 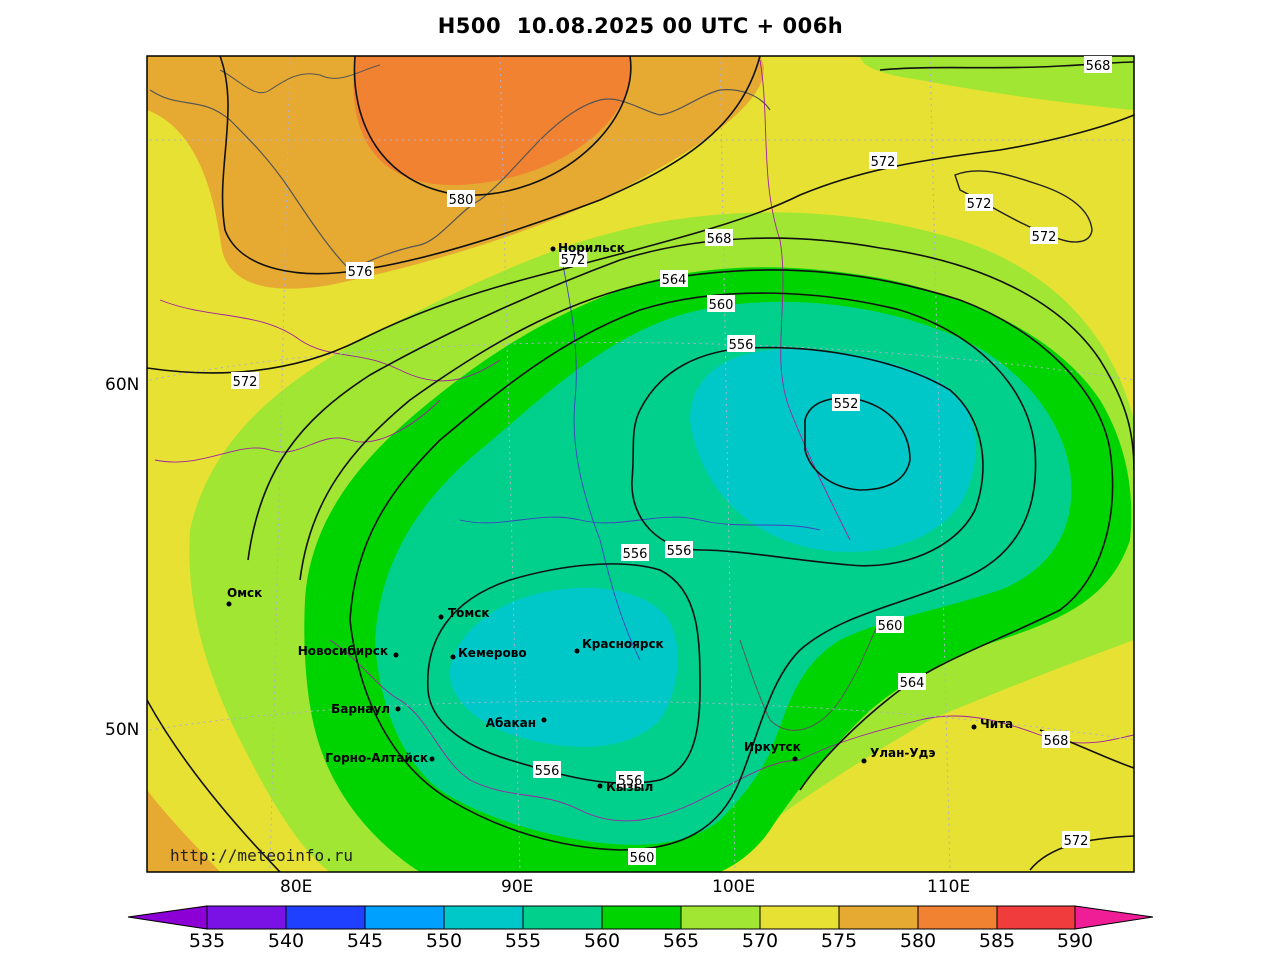 I want to click on lon-label-100e: 100E, so click(x=734, y=887).